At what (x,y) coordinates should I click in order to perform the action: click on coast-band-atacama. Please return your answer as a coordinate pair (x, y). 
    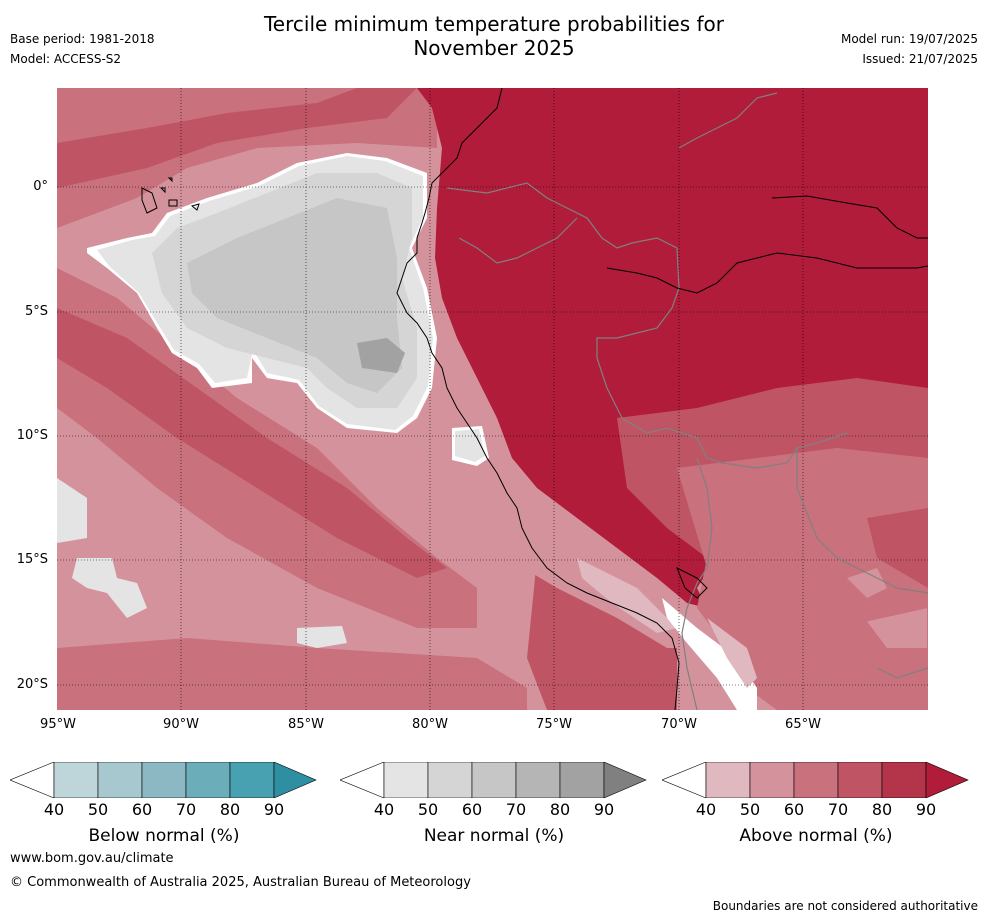
    Looking at the image, I should click on (732, 653).